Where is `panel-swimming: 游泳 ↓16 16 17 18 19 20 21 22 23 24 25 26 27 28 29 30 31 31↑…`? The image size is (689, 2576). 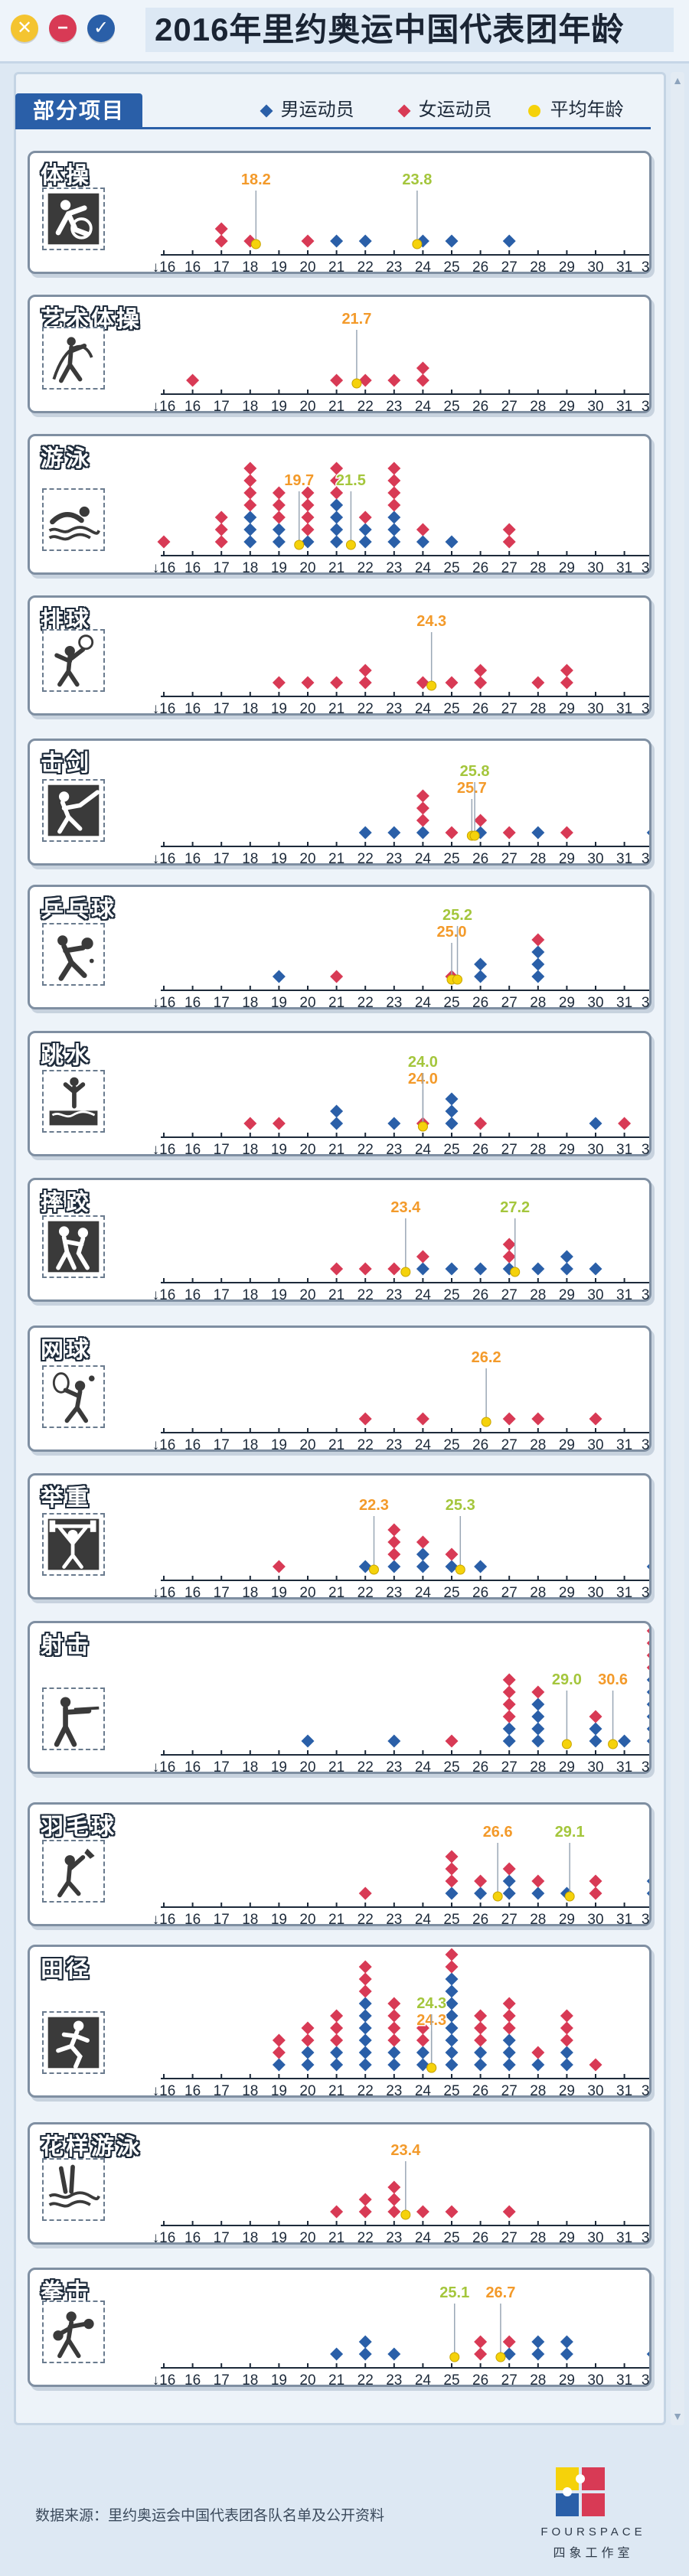
panel-swimming: 游泳 ↓16 16 17 18 19 20 21 22 23 24 25 26 27 28 29 30 31 31↑… is located at coordinates (339, 505).